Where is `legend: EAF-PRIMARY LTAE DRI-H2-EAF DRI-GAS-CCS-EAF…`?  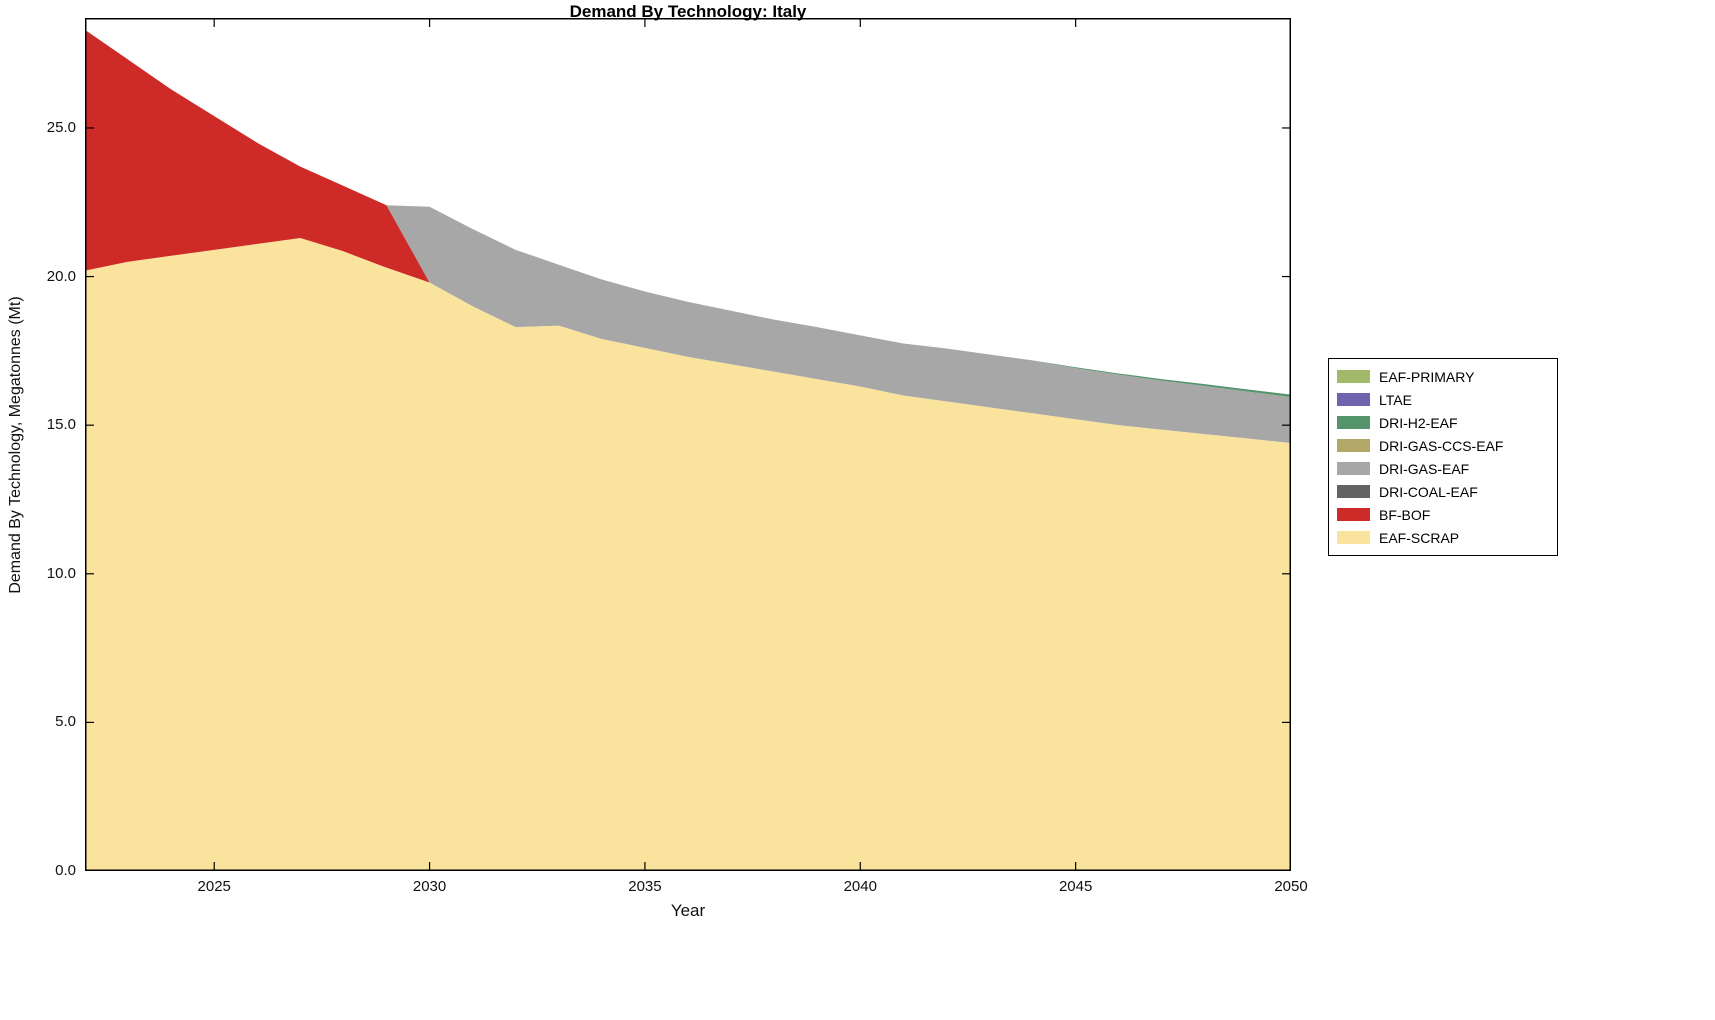
legend: EAF-PRIMARY LTAE DRI-H2-EAF DRI-GAS-CCS-EAF… is located at coordinates (1443, 457).